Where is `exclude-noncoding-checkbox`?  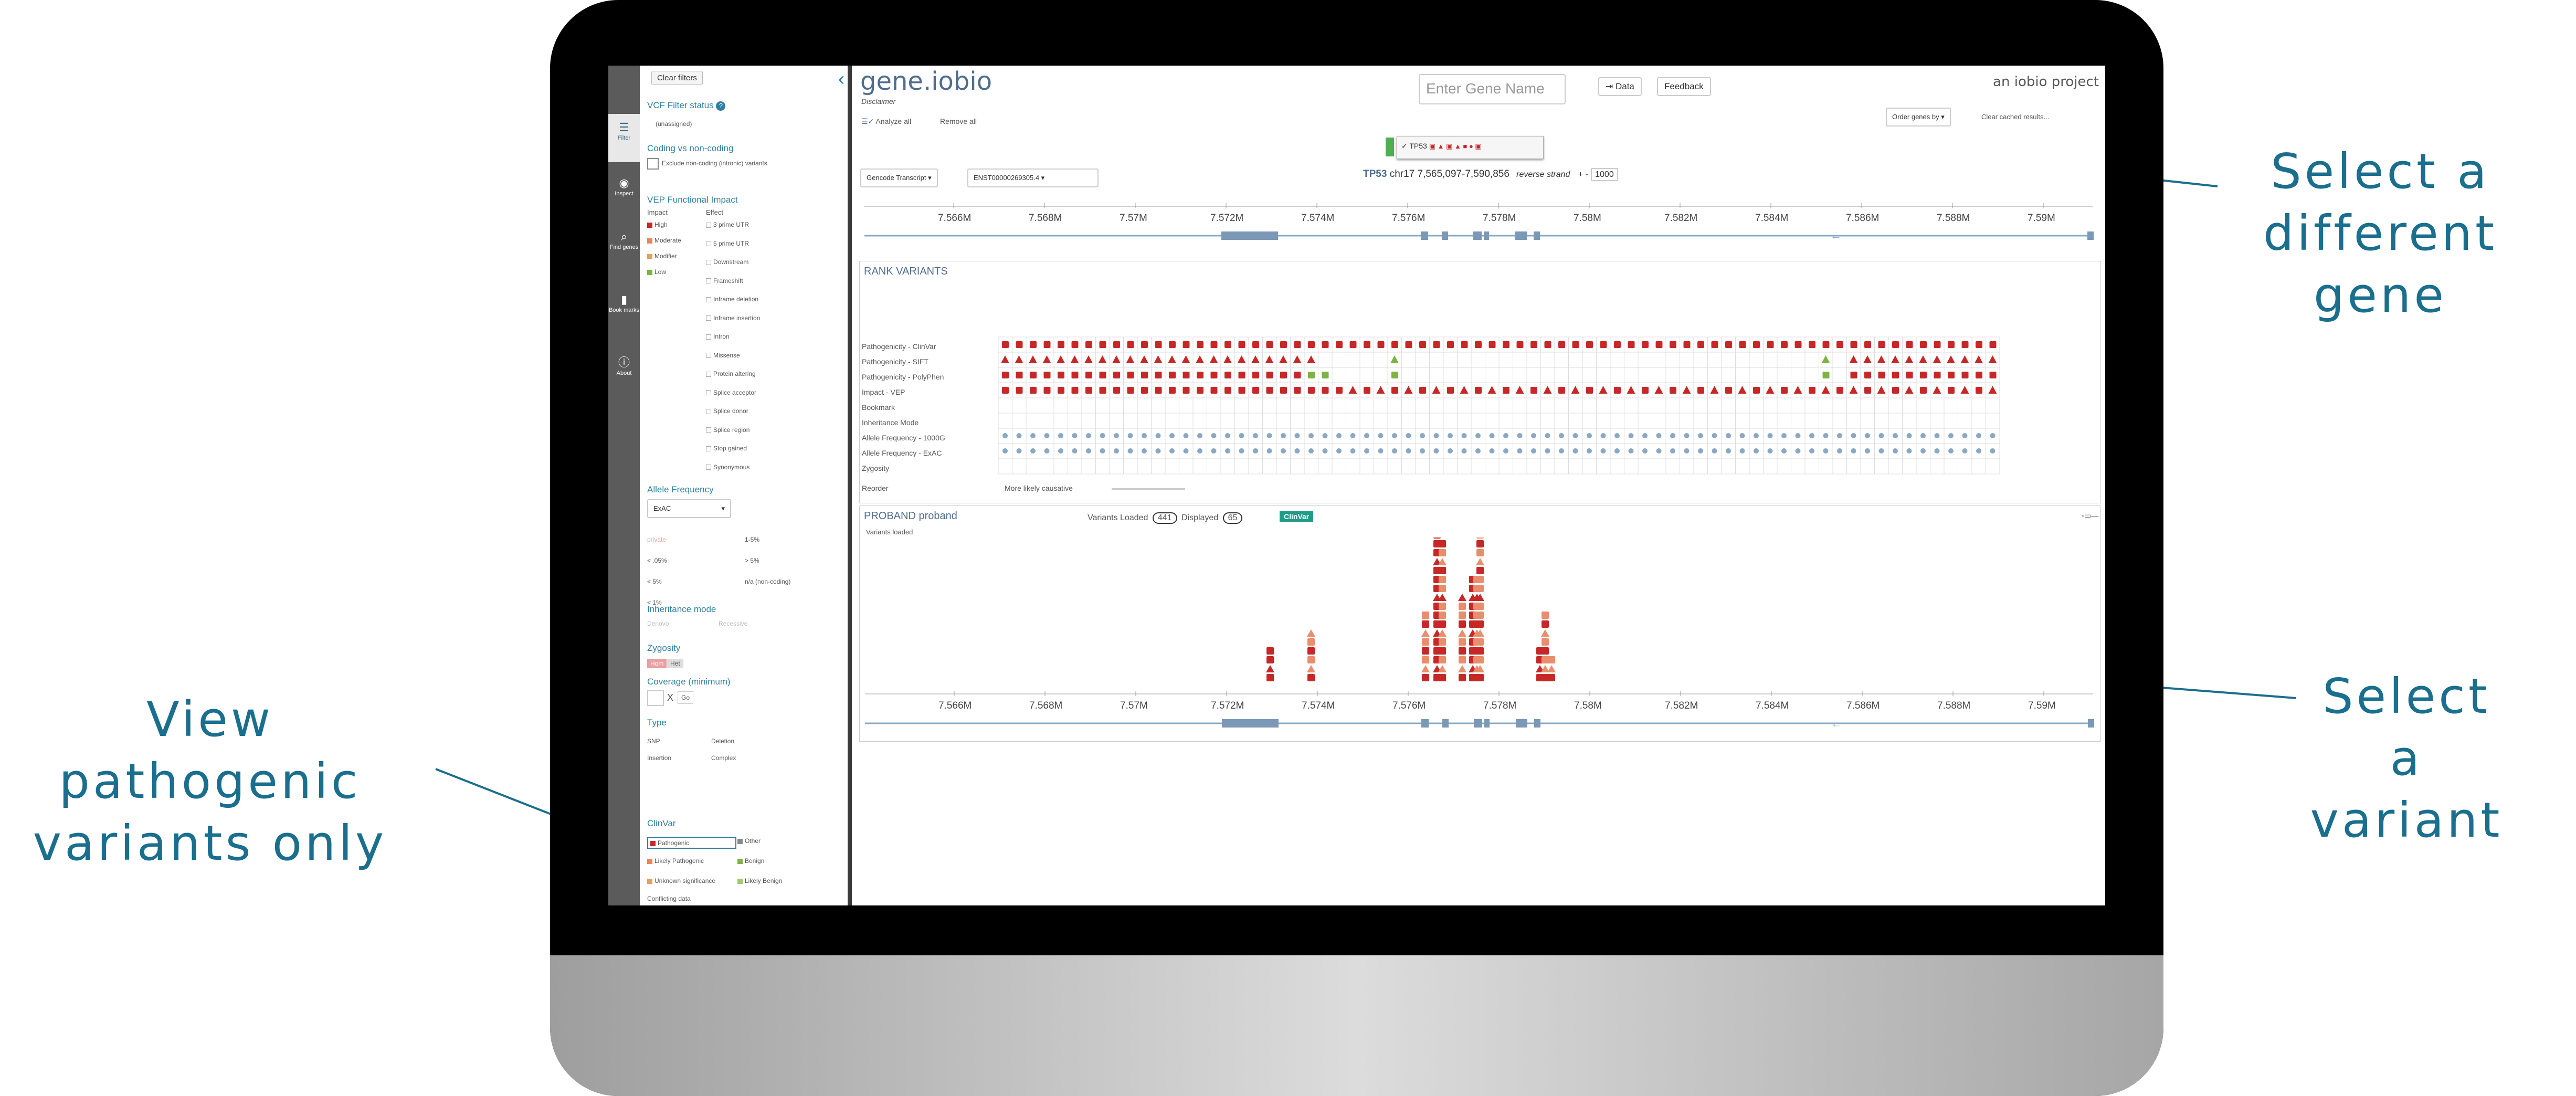 exclude-noncoding-checkbox is located at coordinates (653, 164).